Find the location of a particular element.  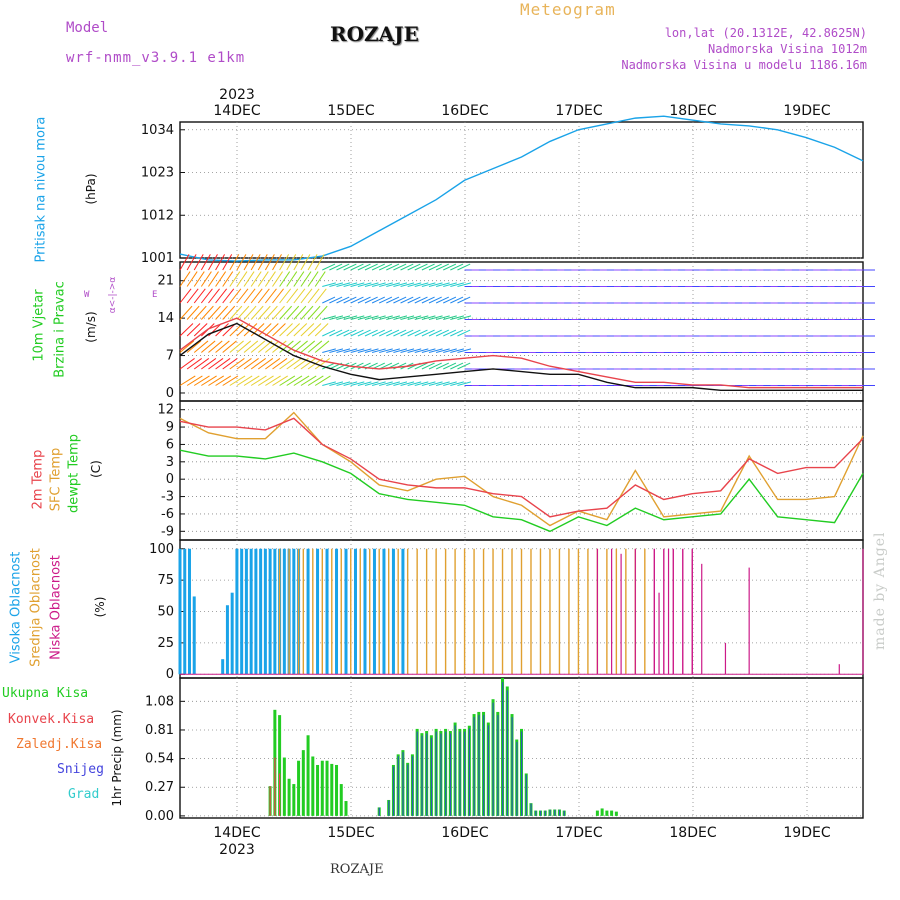

top-day-label: 16DEC is located at coordinates (464, 111).